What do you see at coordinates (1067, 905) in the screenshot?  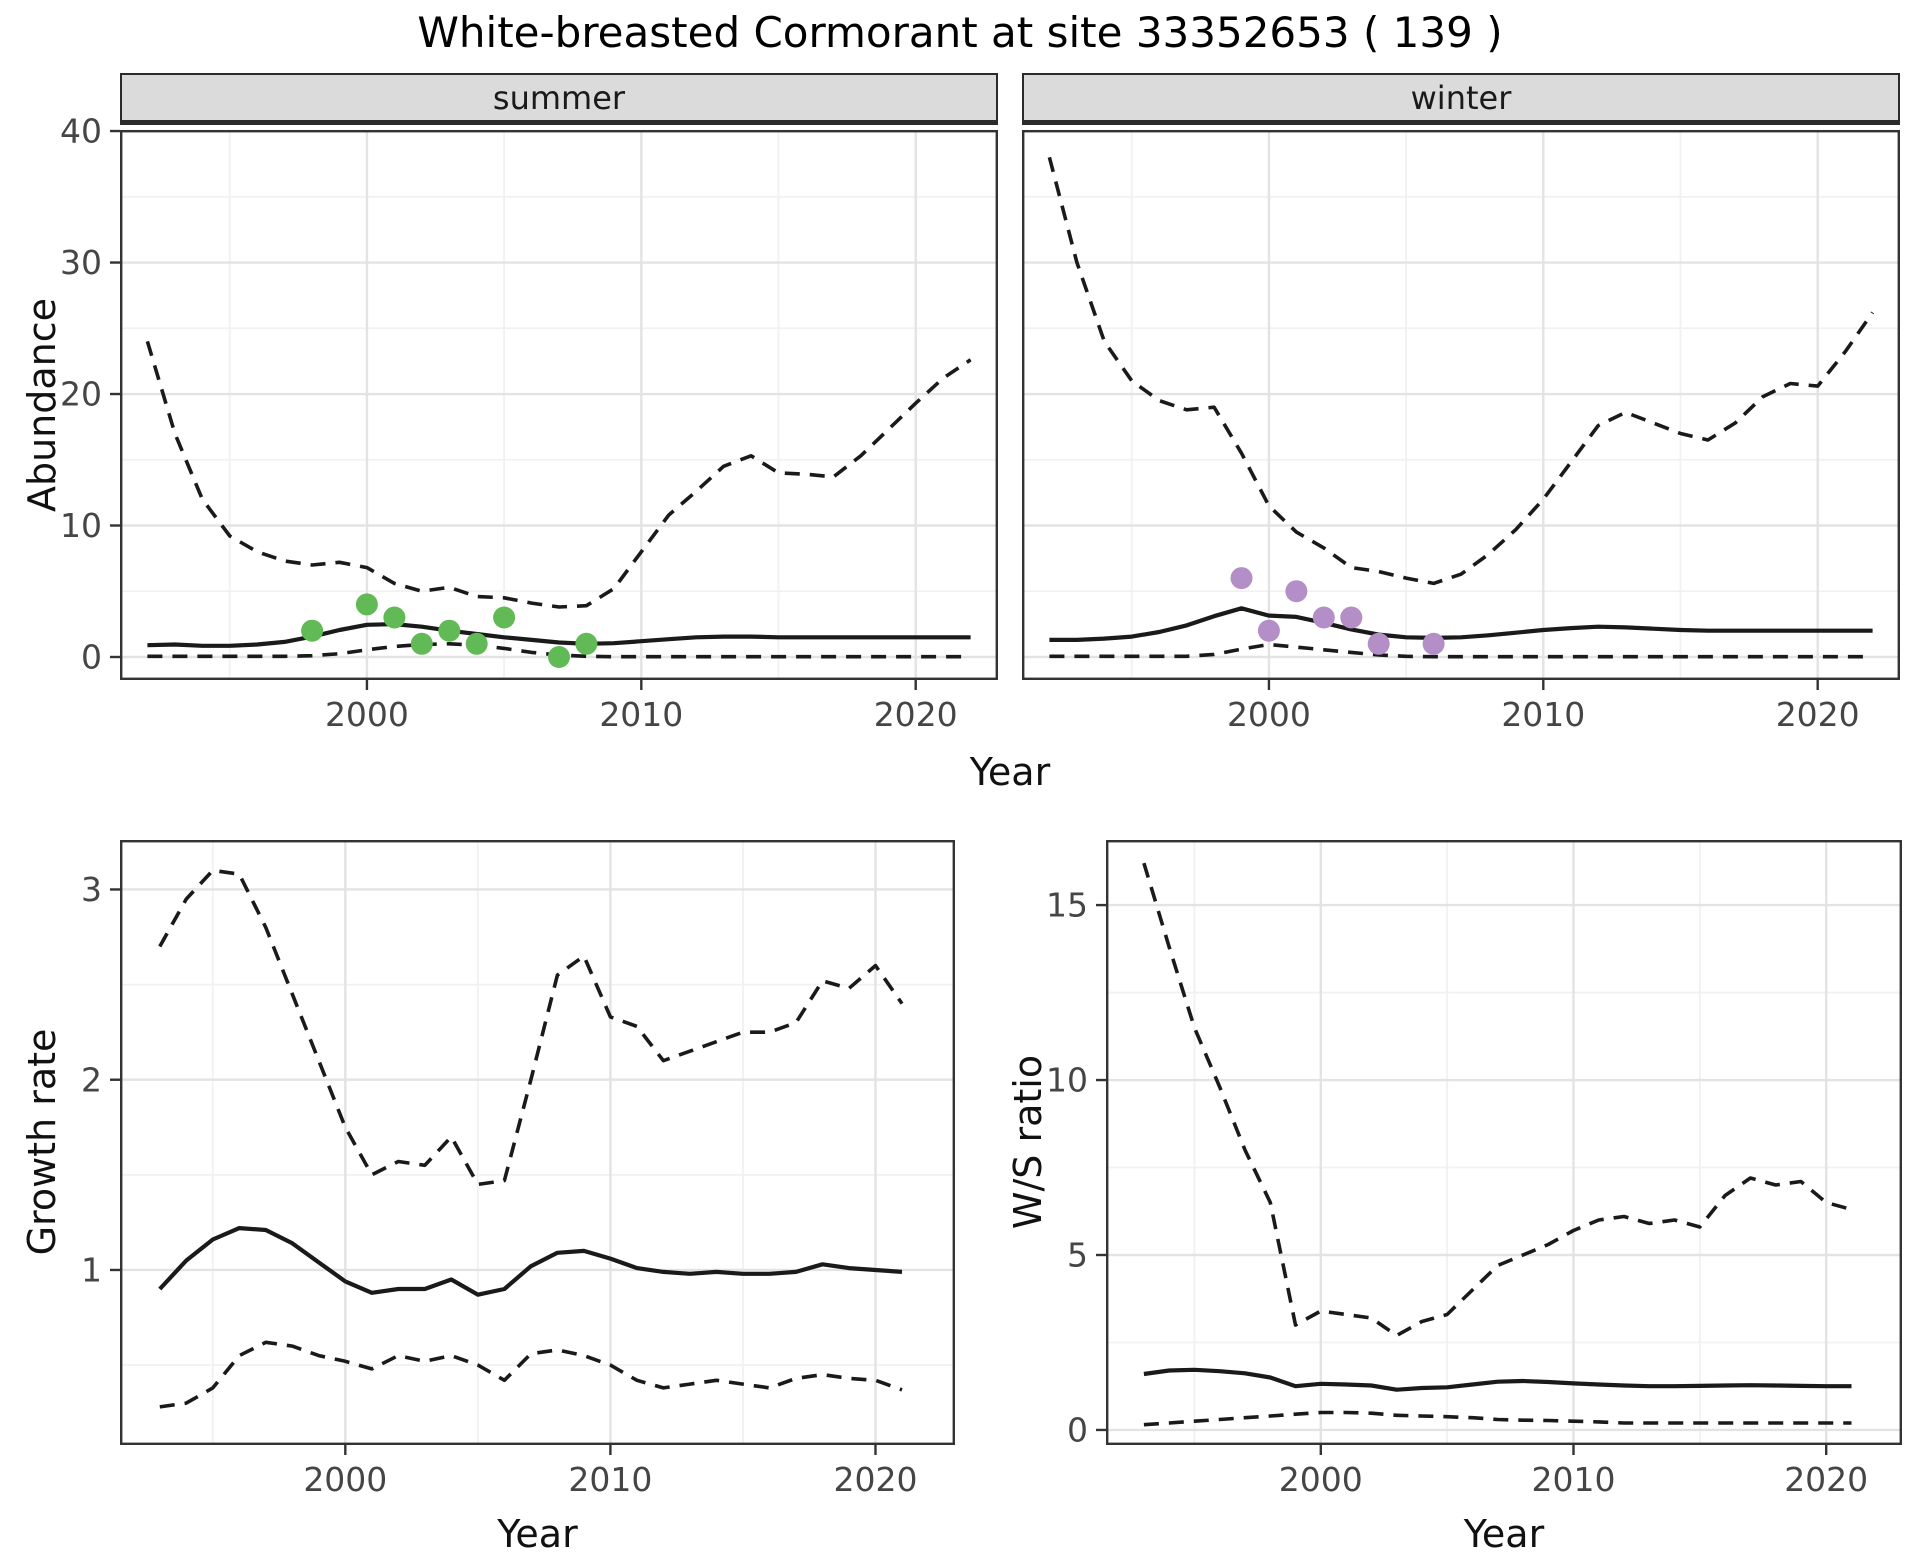 I see `svg-text: 15` at bounding box center [1067, 905].